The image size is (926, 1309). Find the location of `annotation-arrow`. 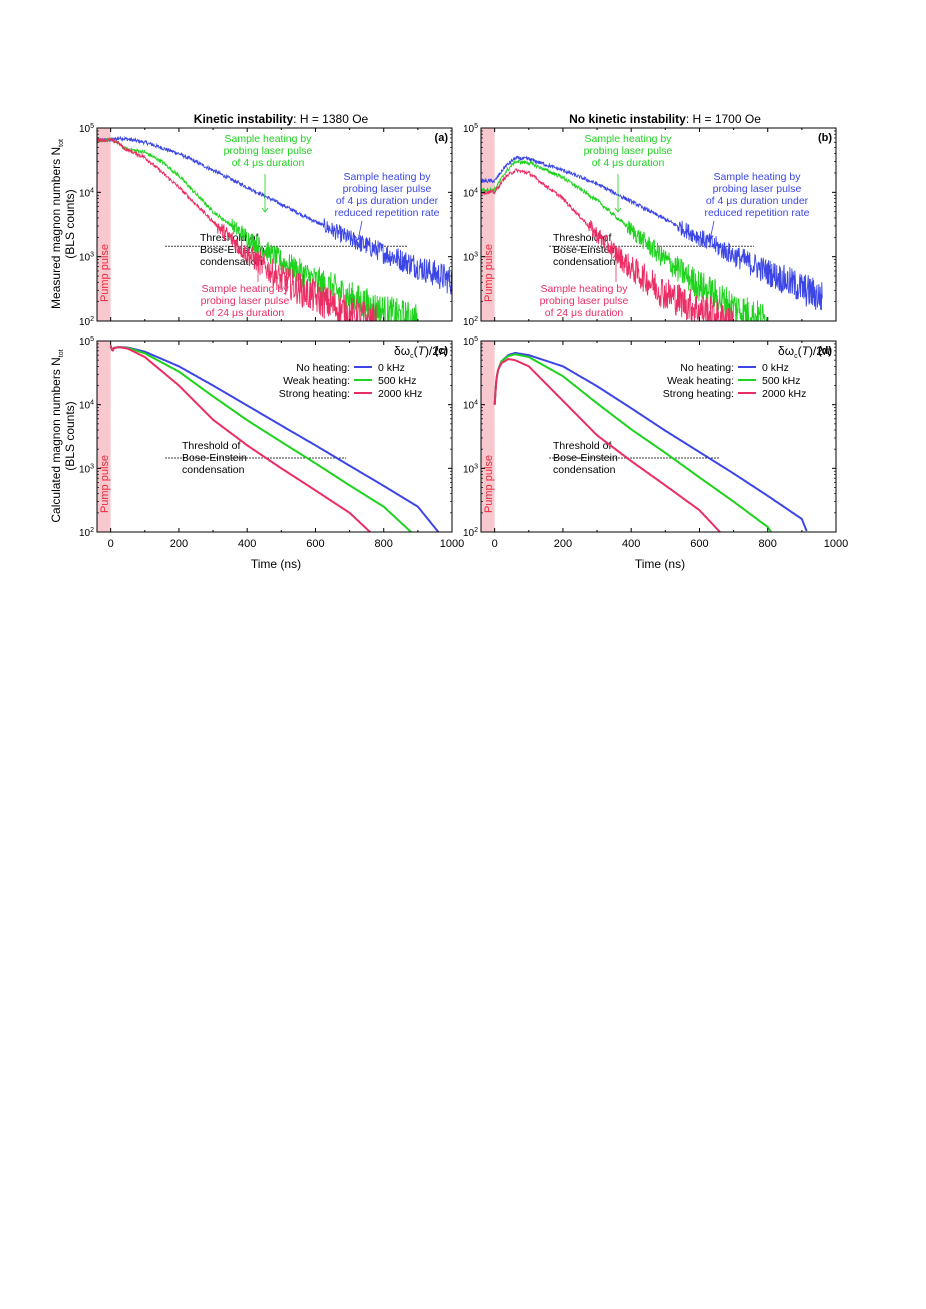

annotation-arrow is located at coordinates (360, 230).